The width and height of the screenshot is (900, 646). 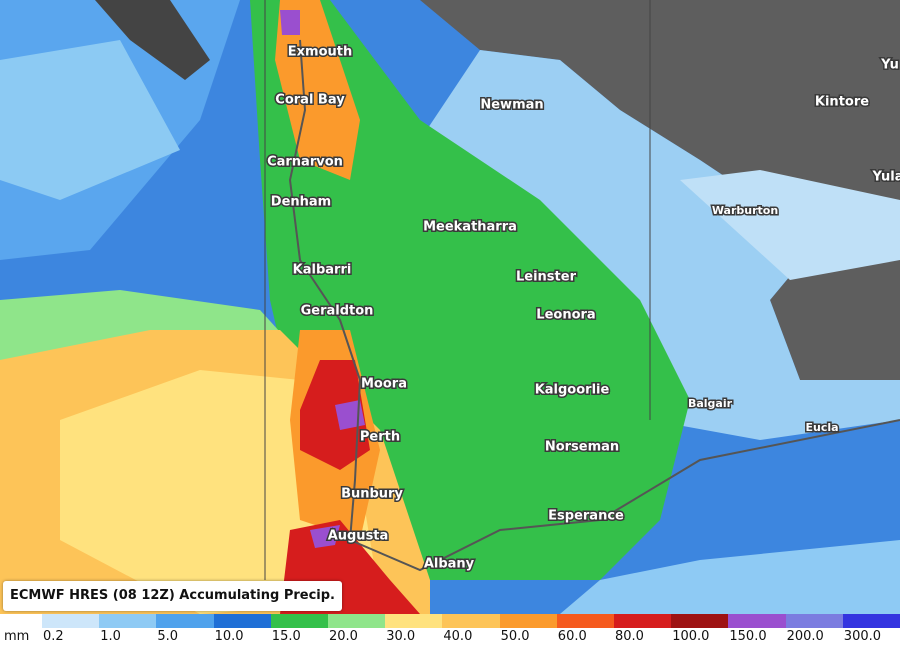 I want to click on legend-label: 80.0, so click(x=629, y=636).